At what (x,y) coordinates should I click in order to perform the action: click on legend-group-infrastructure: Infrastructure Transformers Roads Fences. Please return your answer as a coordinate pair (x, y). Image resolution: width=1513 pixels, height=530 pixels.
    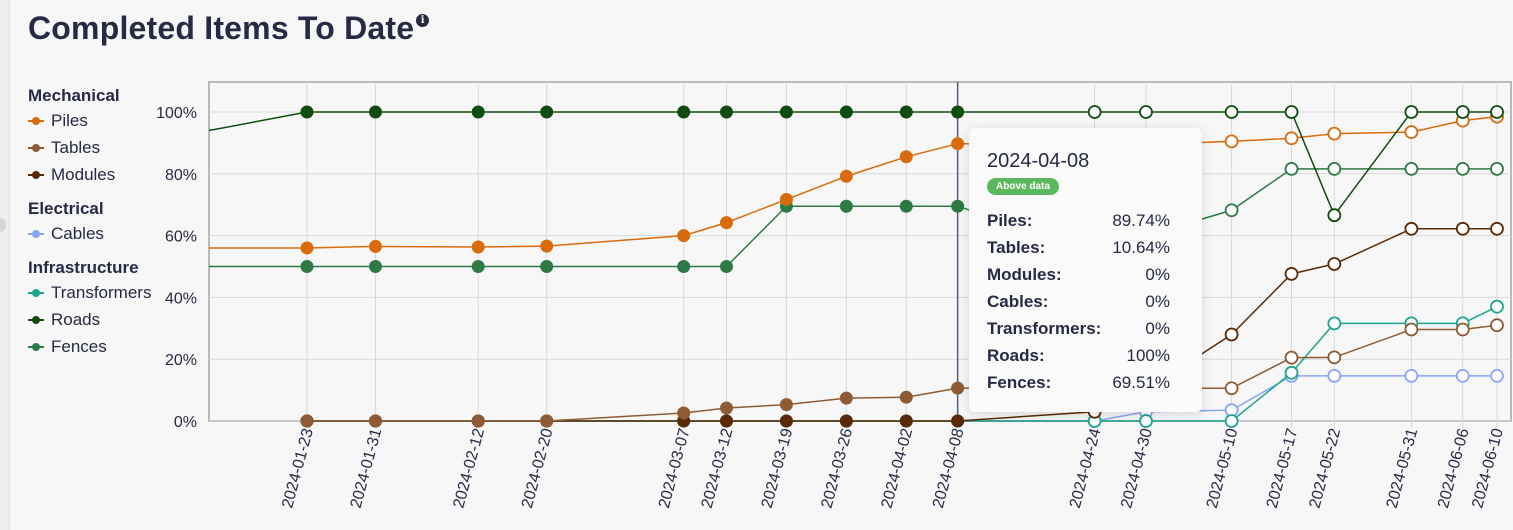
    Looking at the image, I should click on (95, 308).